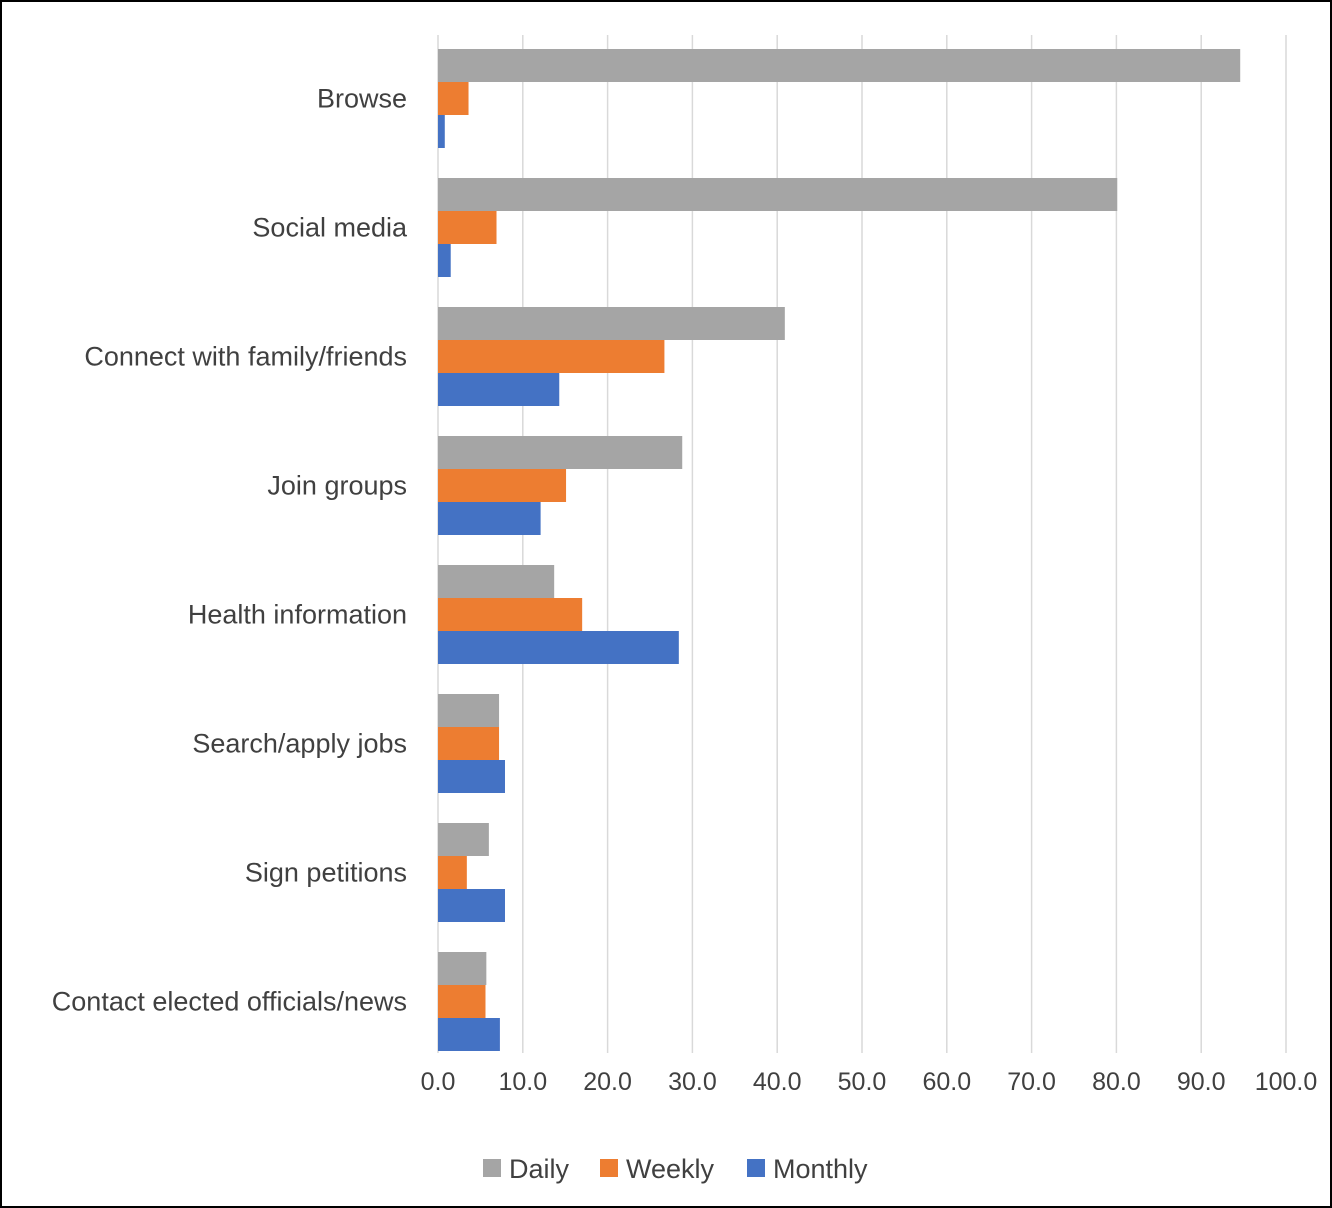  I want to click on category-label: Join groups, so click(337, 486).